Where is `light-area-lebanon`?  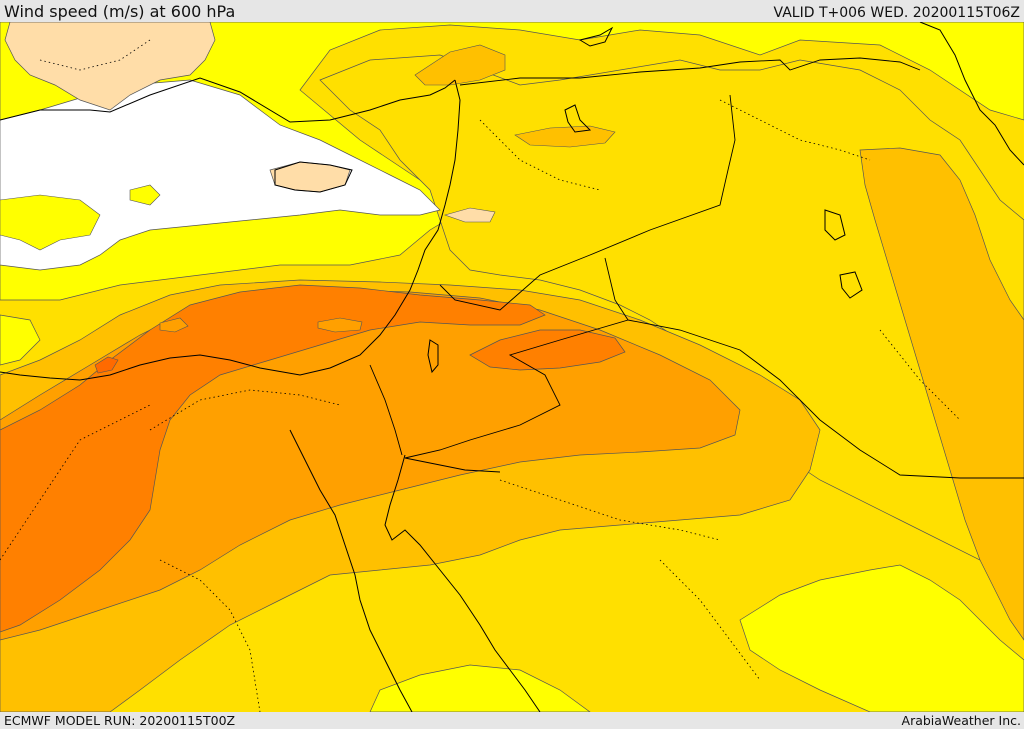 light-area-lebanon is located at coordinates (470, 215).